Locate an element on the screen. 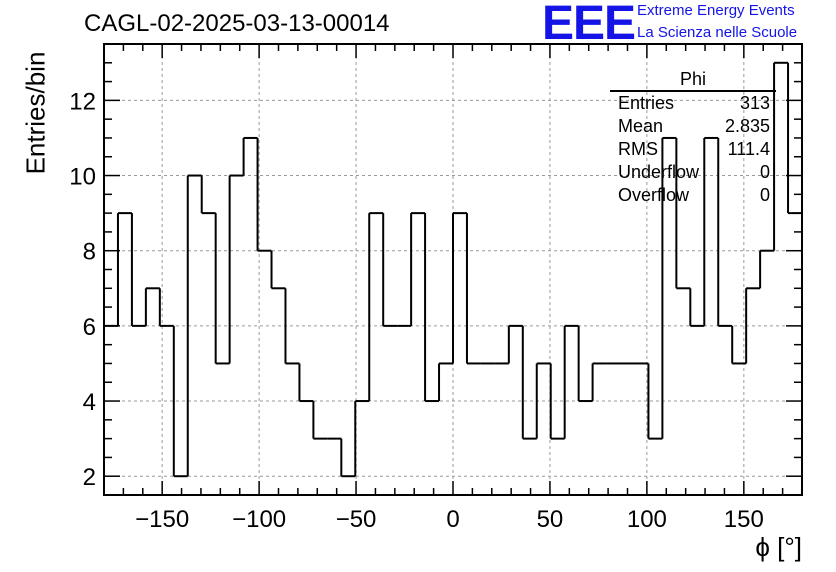  y-tick-label: 8 is located at coordinates (89, 252).